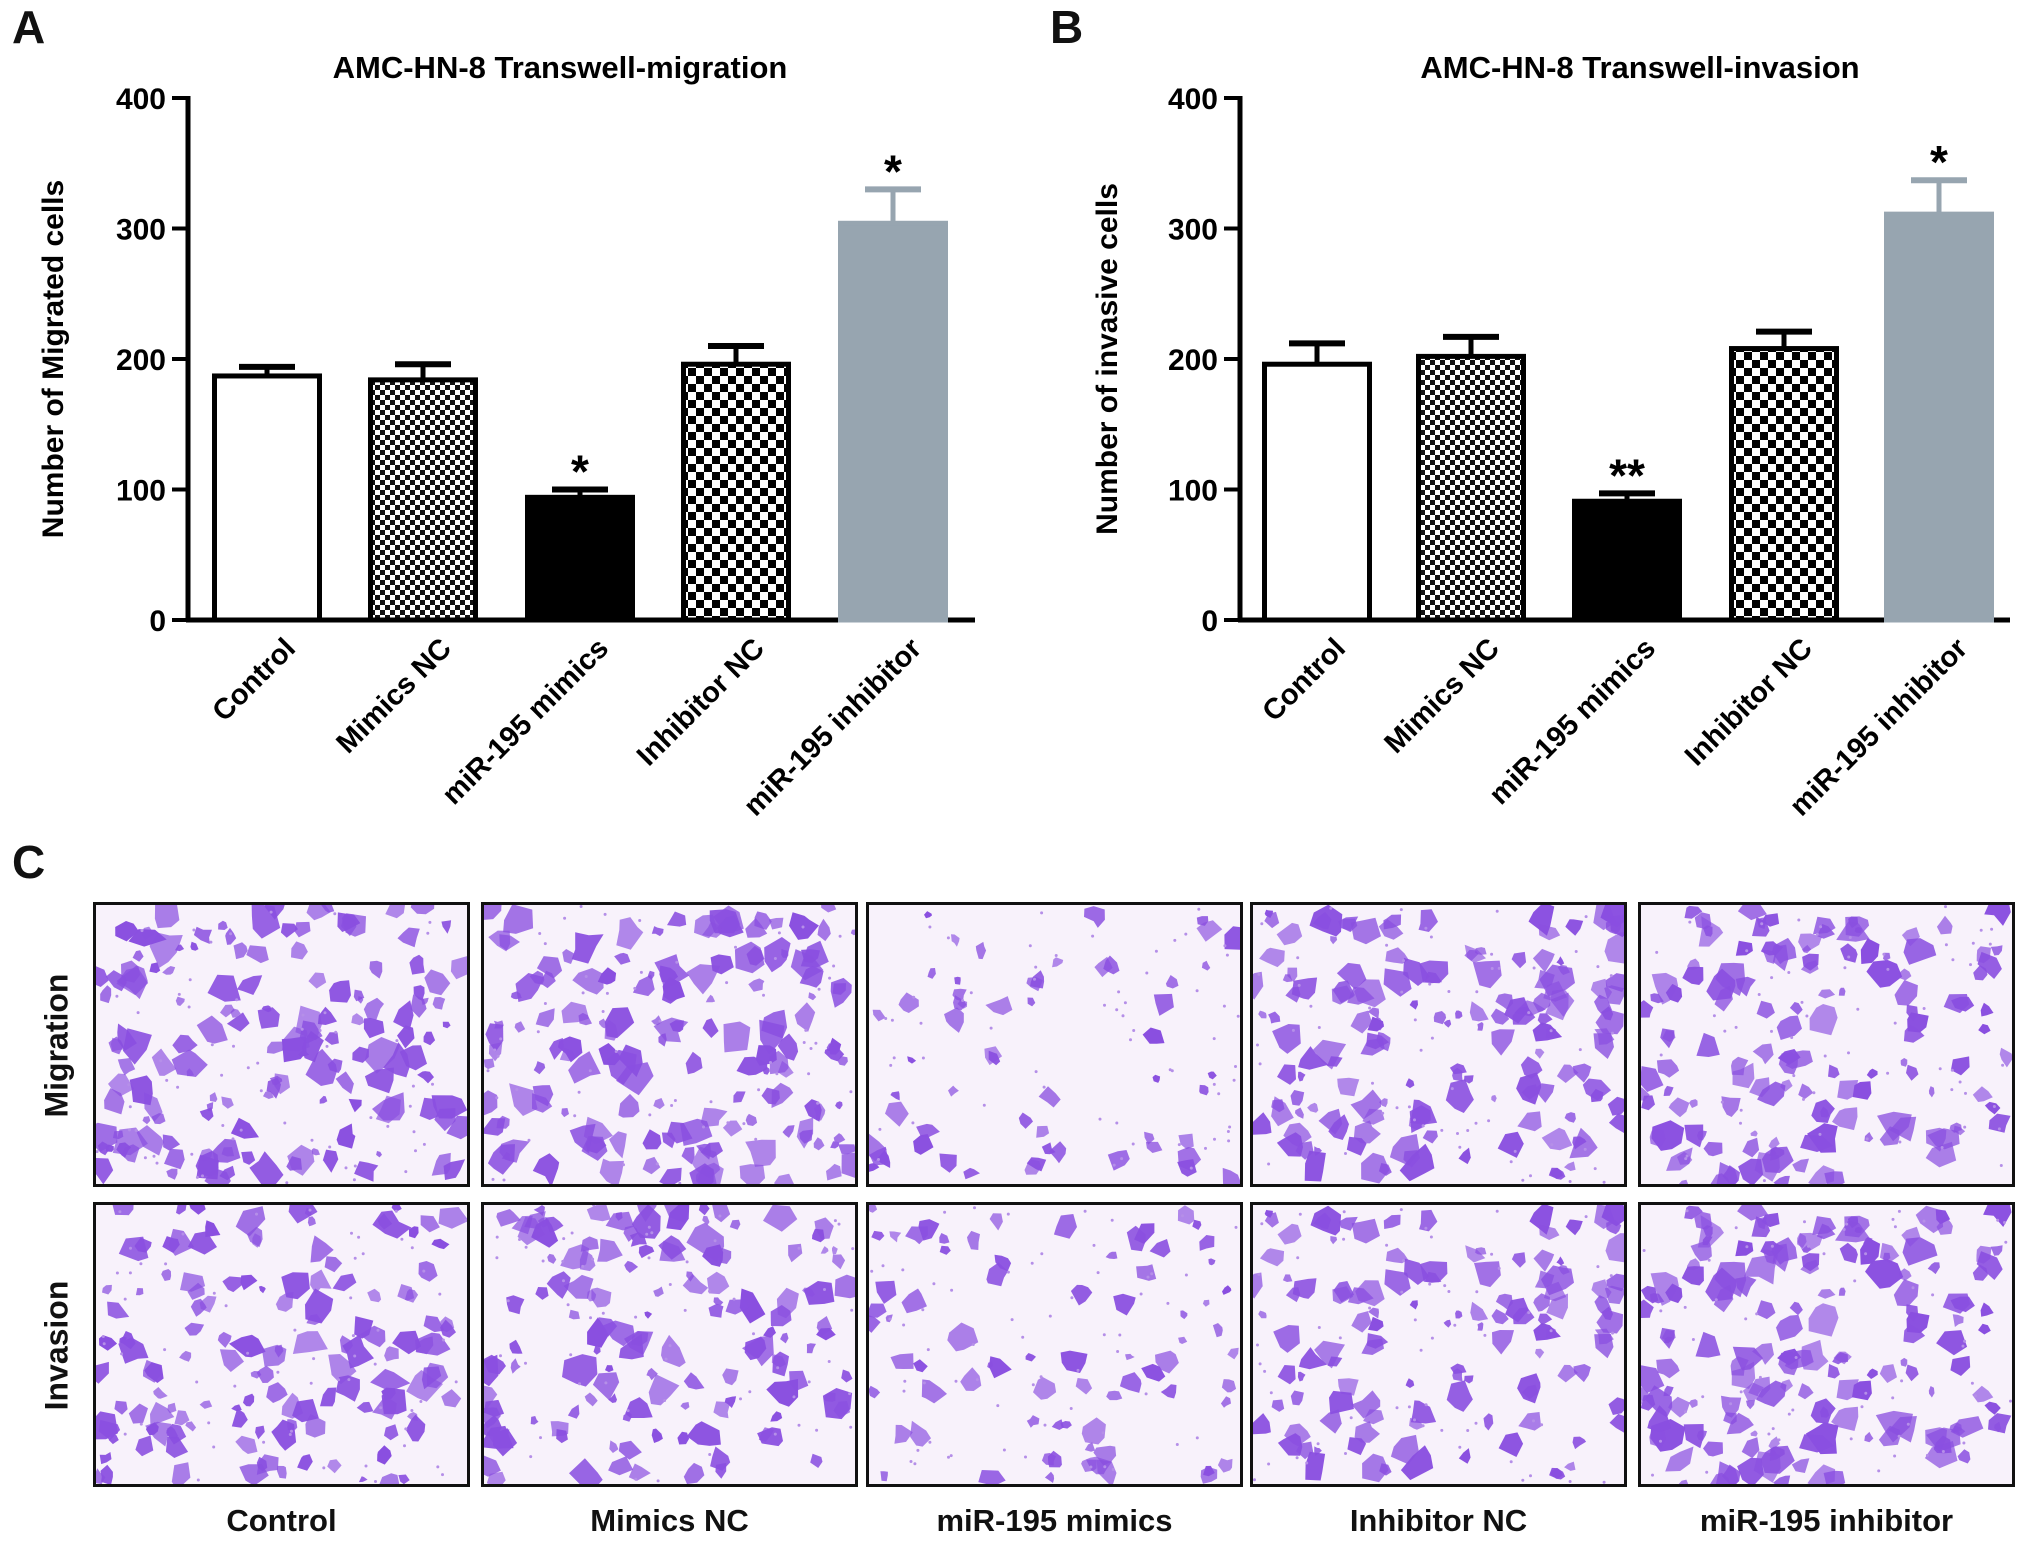 The height and width of the screenshot is (1541, 2031). What do you see at coordinates (1639, 67) in the screenshot?
I see `chart-title: AMC-HN-8 Transwell-invasion` at bounding box center [1639, 67].